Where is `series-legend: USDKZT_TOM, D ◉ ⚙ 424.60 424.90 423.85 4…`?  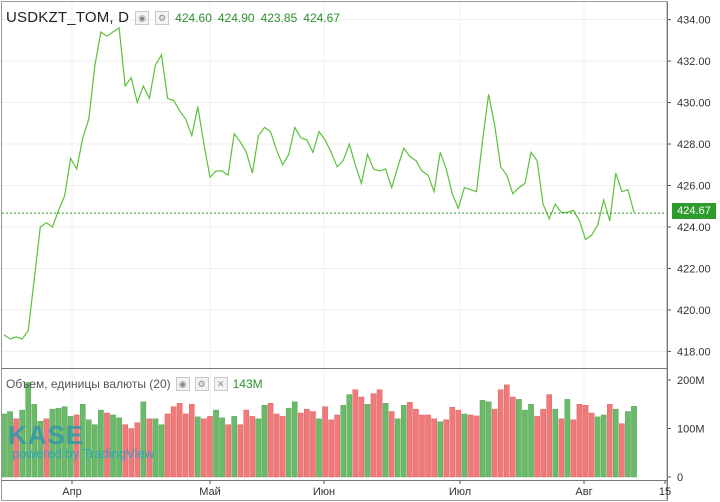
series-legend: USDKZT_TOM, D ◉ ⚙ 424.60 424.90 423.85 4… is located at coordinates (173, 17).